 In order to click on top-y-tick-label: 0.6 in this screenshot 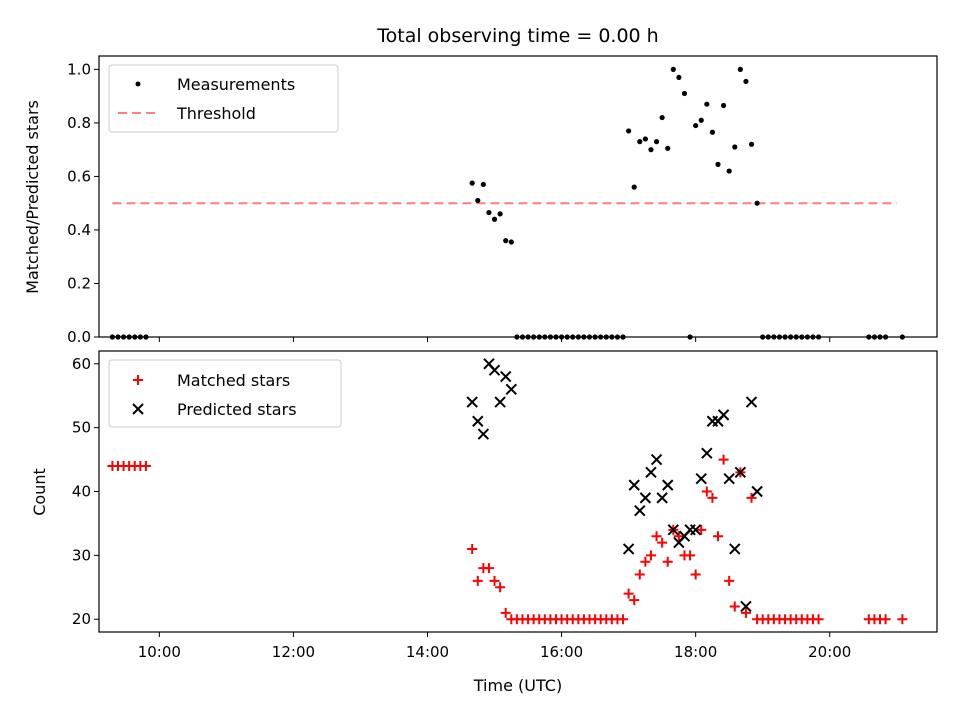, I will do `click(79, 176)`.